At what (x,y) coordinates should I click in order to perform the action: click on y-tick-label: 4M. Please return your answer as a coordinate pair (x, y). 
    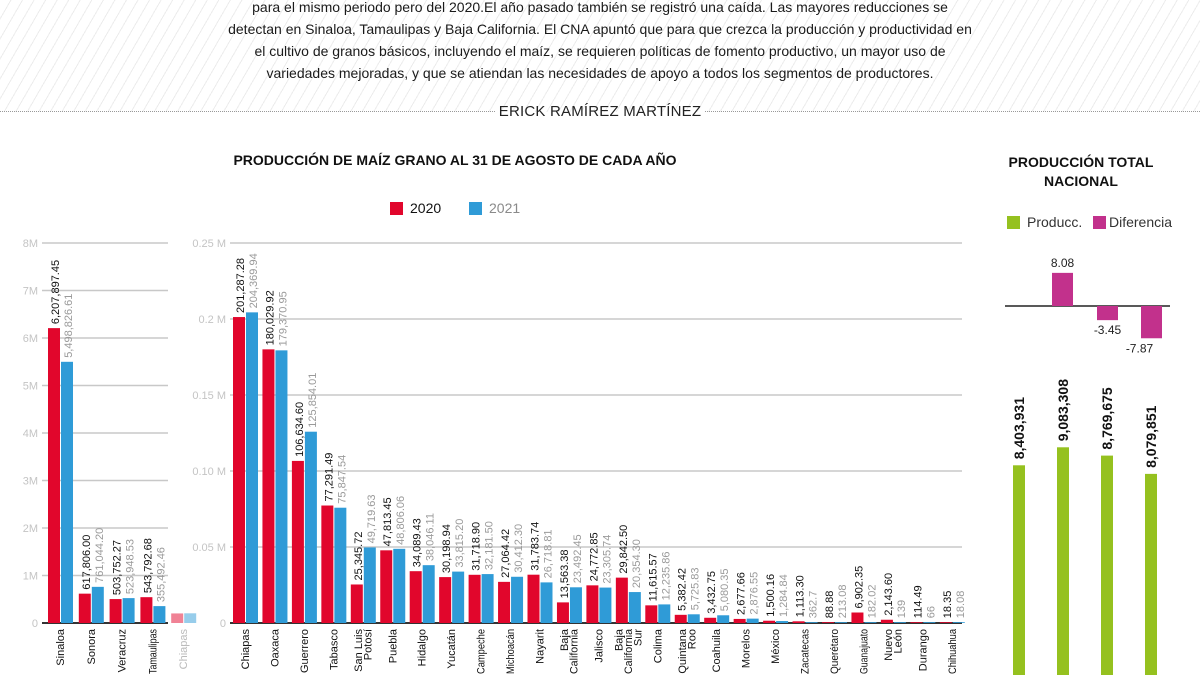
    Looking at the image, I should click on (30, 434).